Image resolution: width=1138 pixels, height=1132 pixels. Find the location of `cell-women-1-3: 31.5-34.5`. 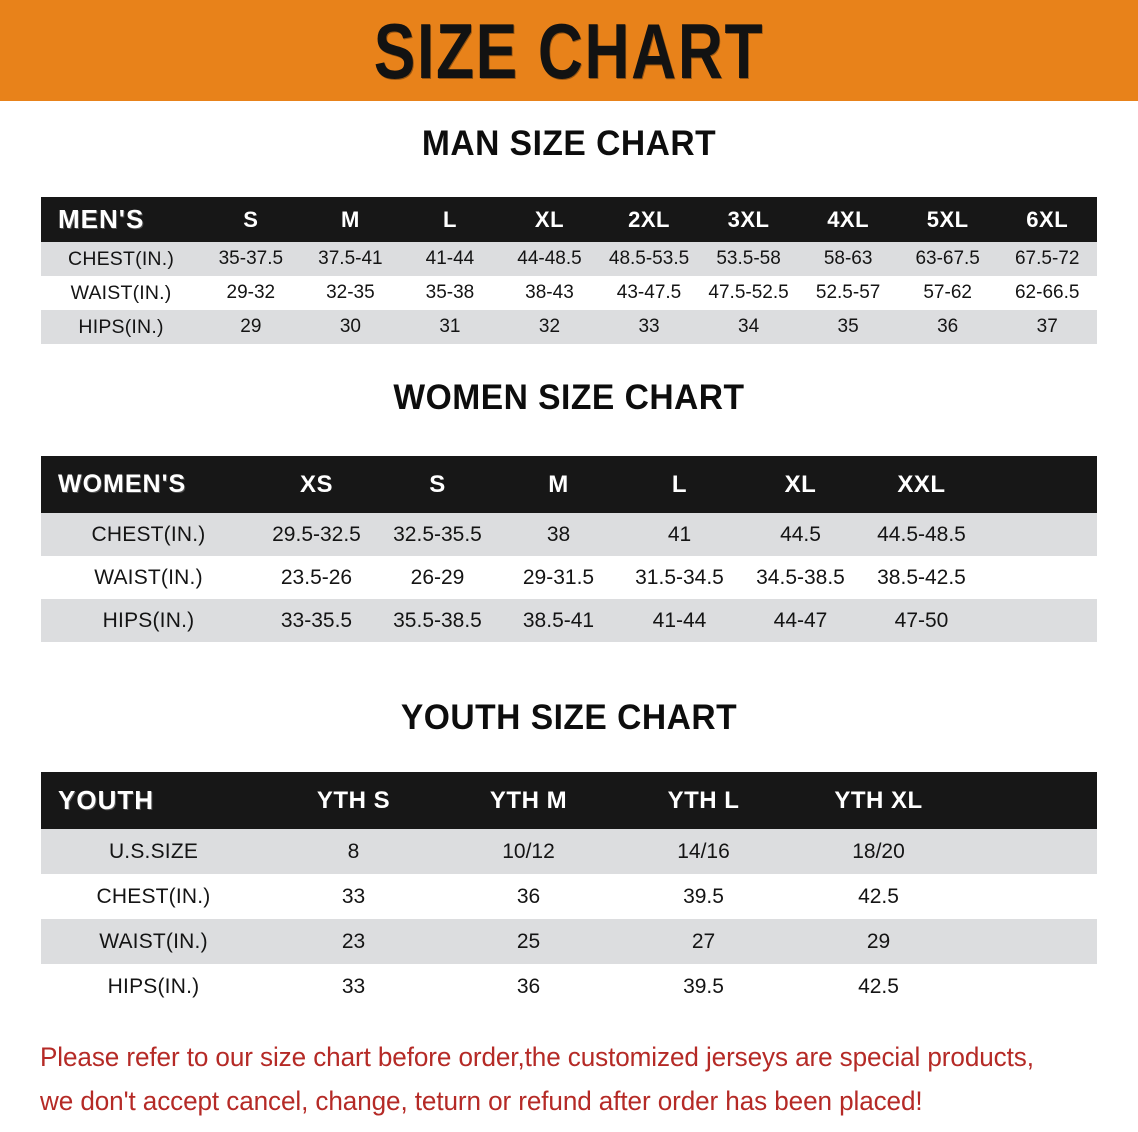

cell-women-1-3: 31.5-34.5 is located at coordinates (679, 577).